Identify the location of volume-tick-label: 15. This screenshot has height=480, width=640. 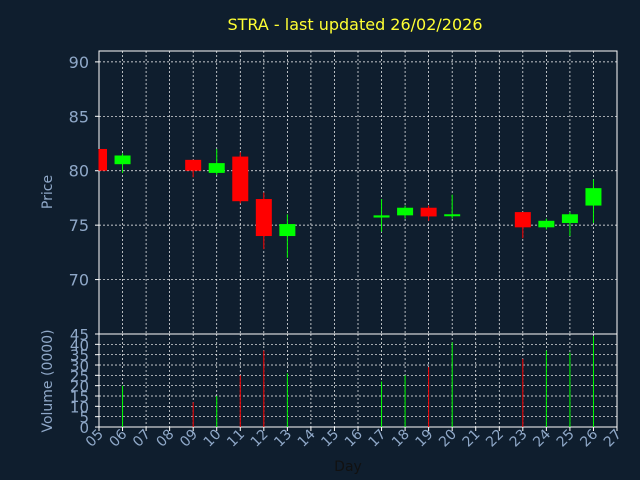
(79, 397).